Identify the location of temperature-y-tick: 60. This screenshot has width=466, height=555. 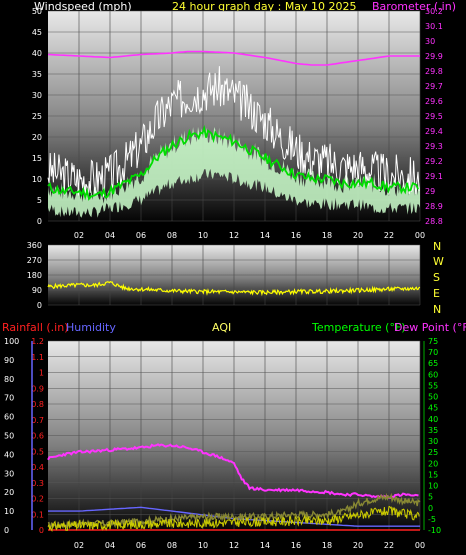
(433, 374).